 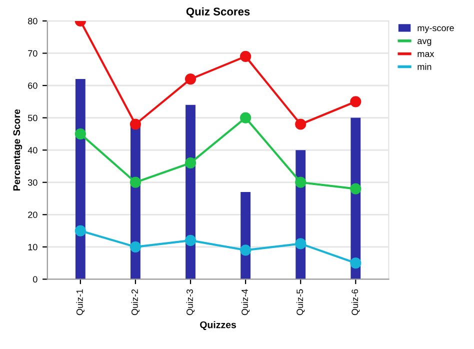 I want to click on x-tick-label: Quiz-5, so click(x=300, y=302).